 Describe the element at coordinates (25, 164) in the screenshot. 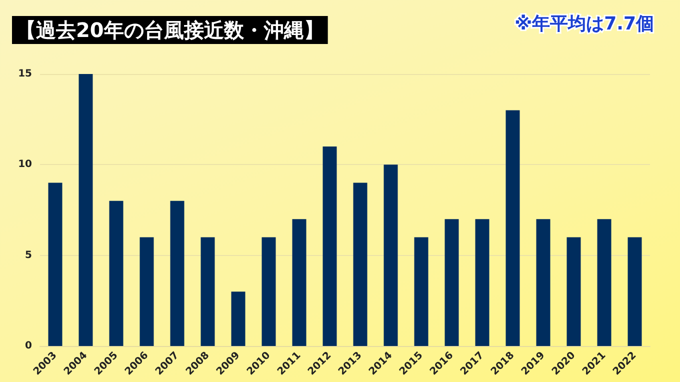

I see `y-tick-label: 10` at that location.